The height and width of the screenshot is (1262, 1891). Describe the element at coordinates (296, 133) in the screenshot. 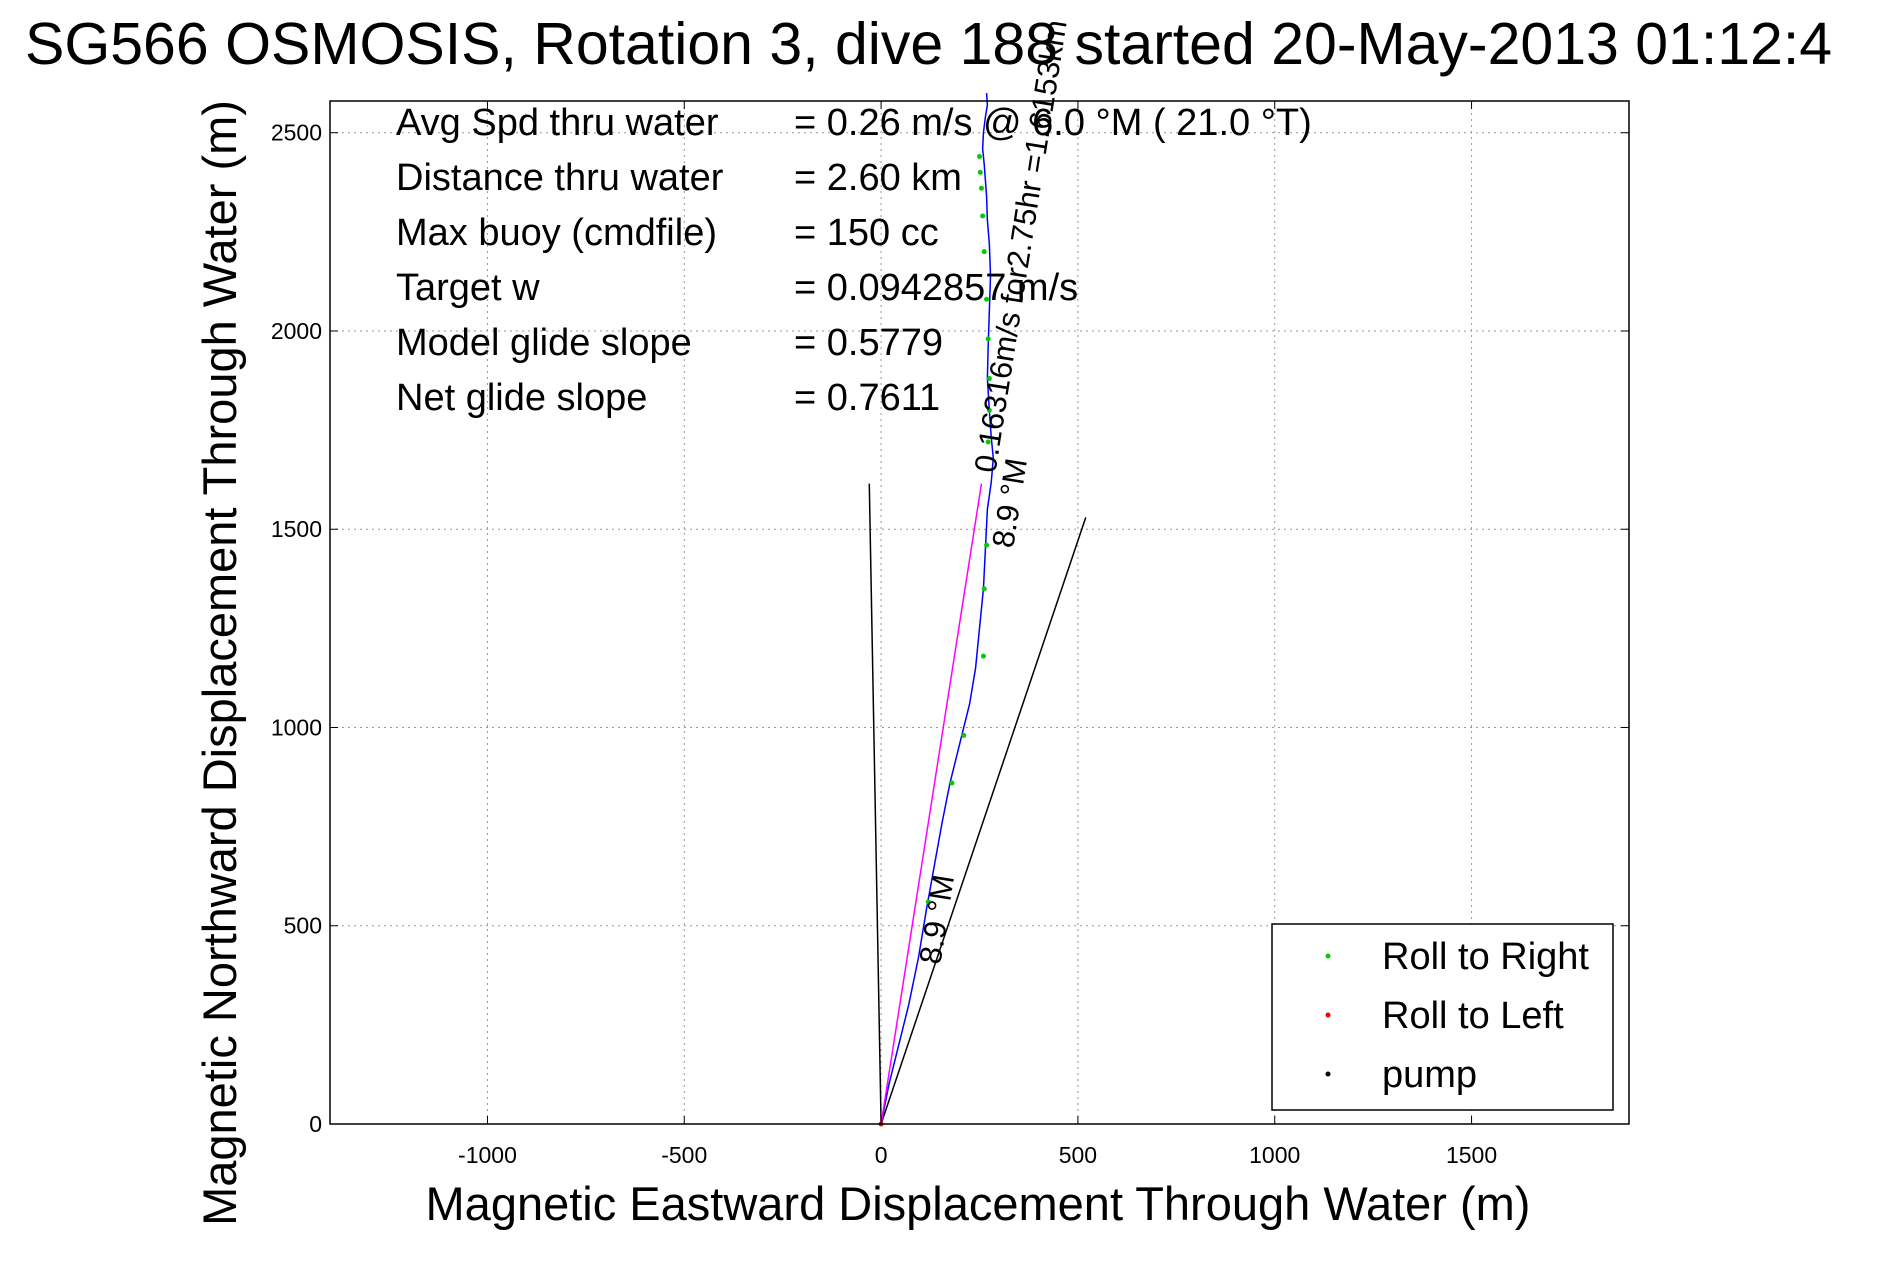

I see `y-tick-label: 2500` at that location.